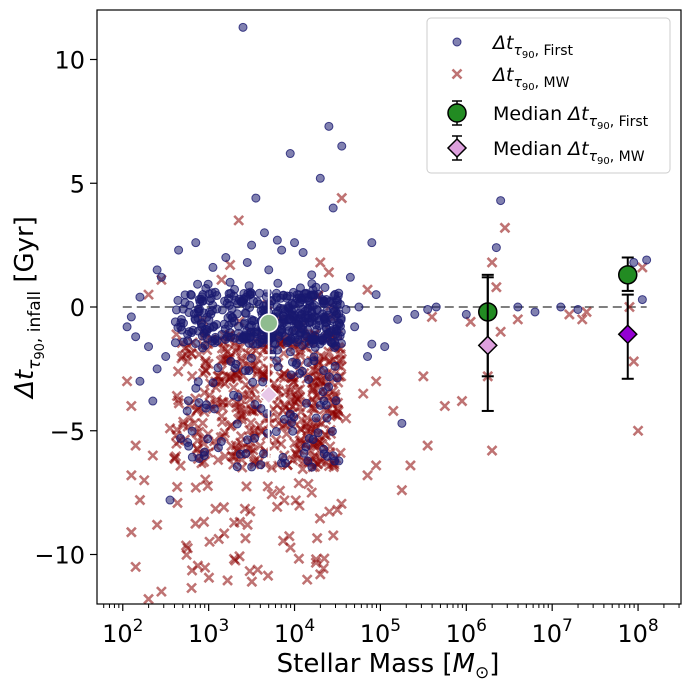 The width and height of the screenshot is (689, 690). I want to click on x-tick-label: 10⁷, so click(551, 632).